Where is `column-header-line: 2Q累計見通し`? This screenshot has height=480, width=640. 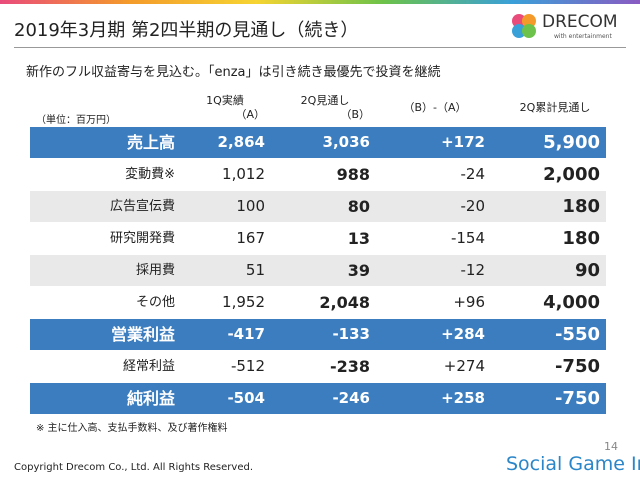 column-header-line: 2Q累計見通し is located at coordinates (555, 107).